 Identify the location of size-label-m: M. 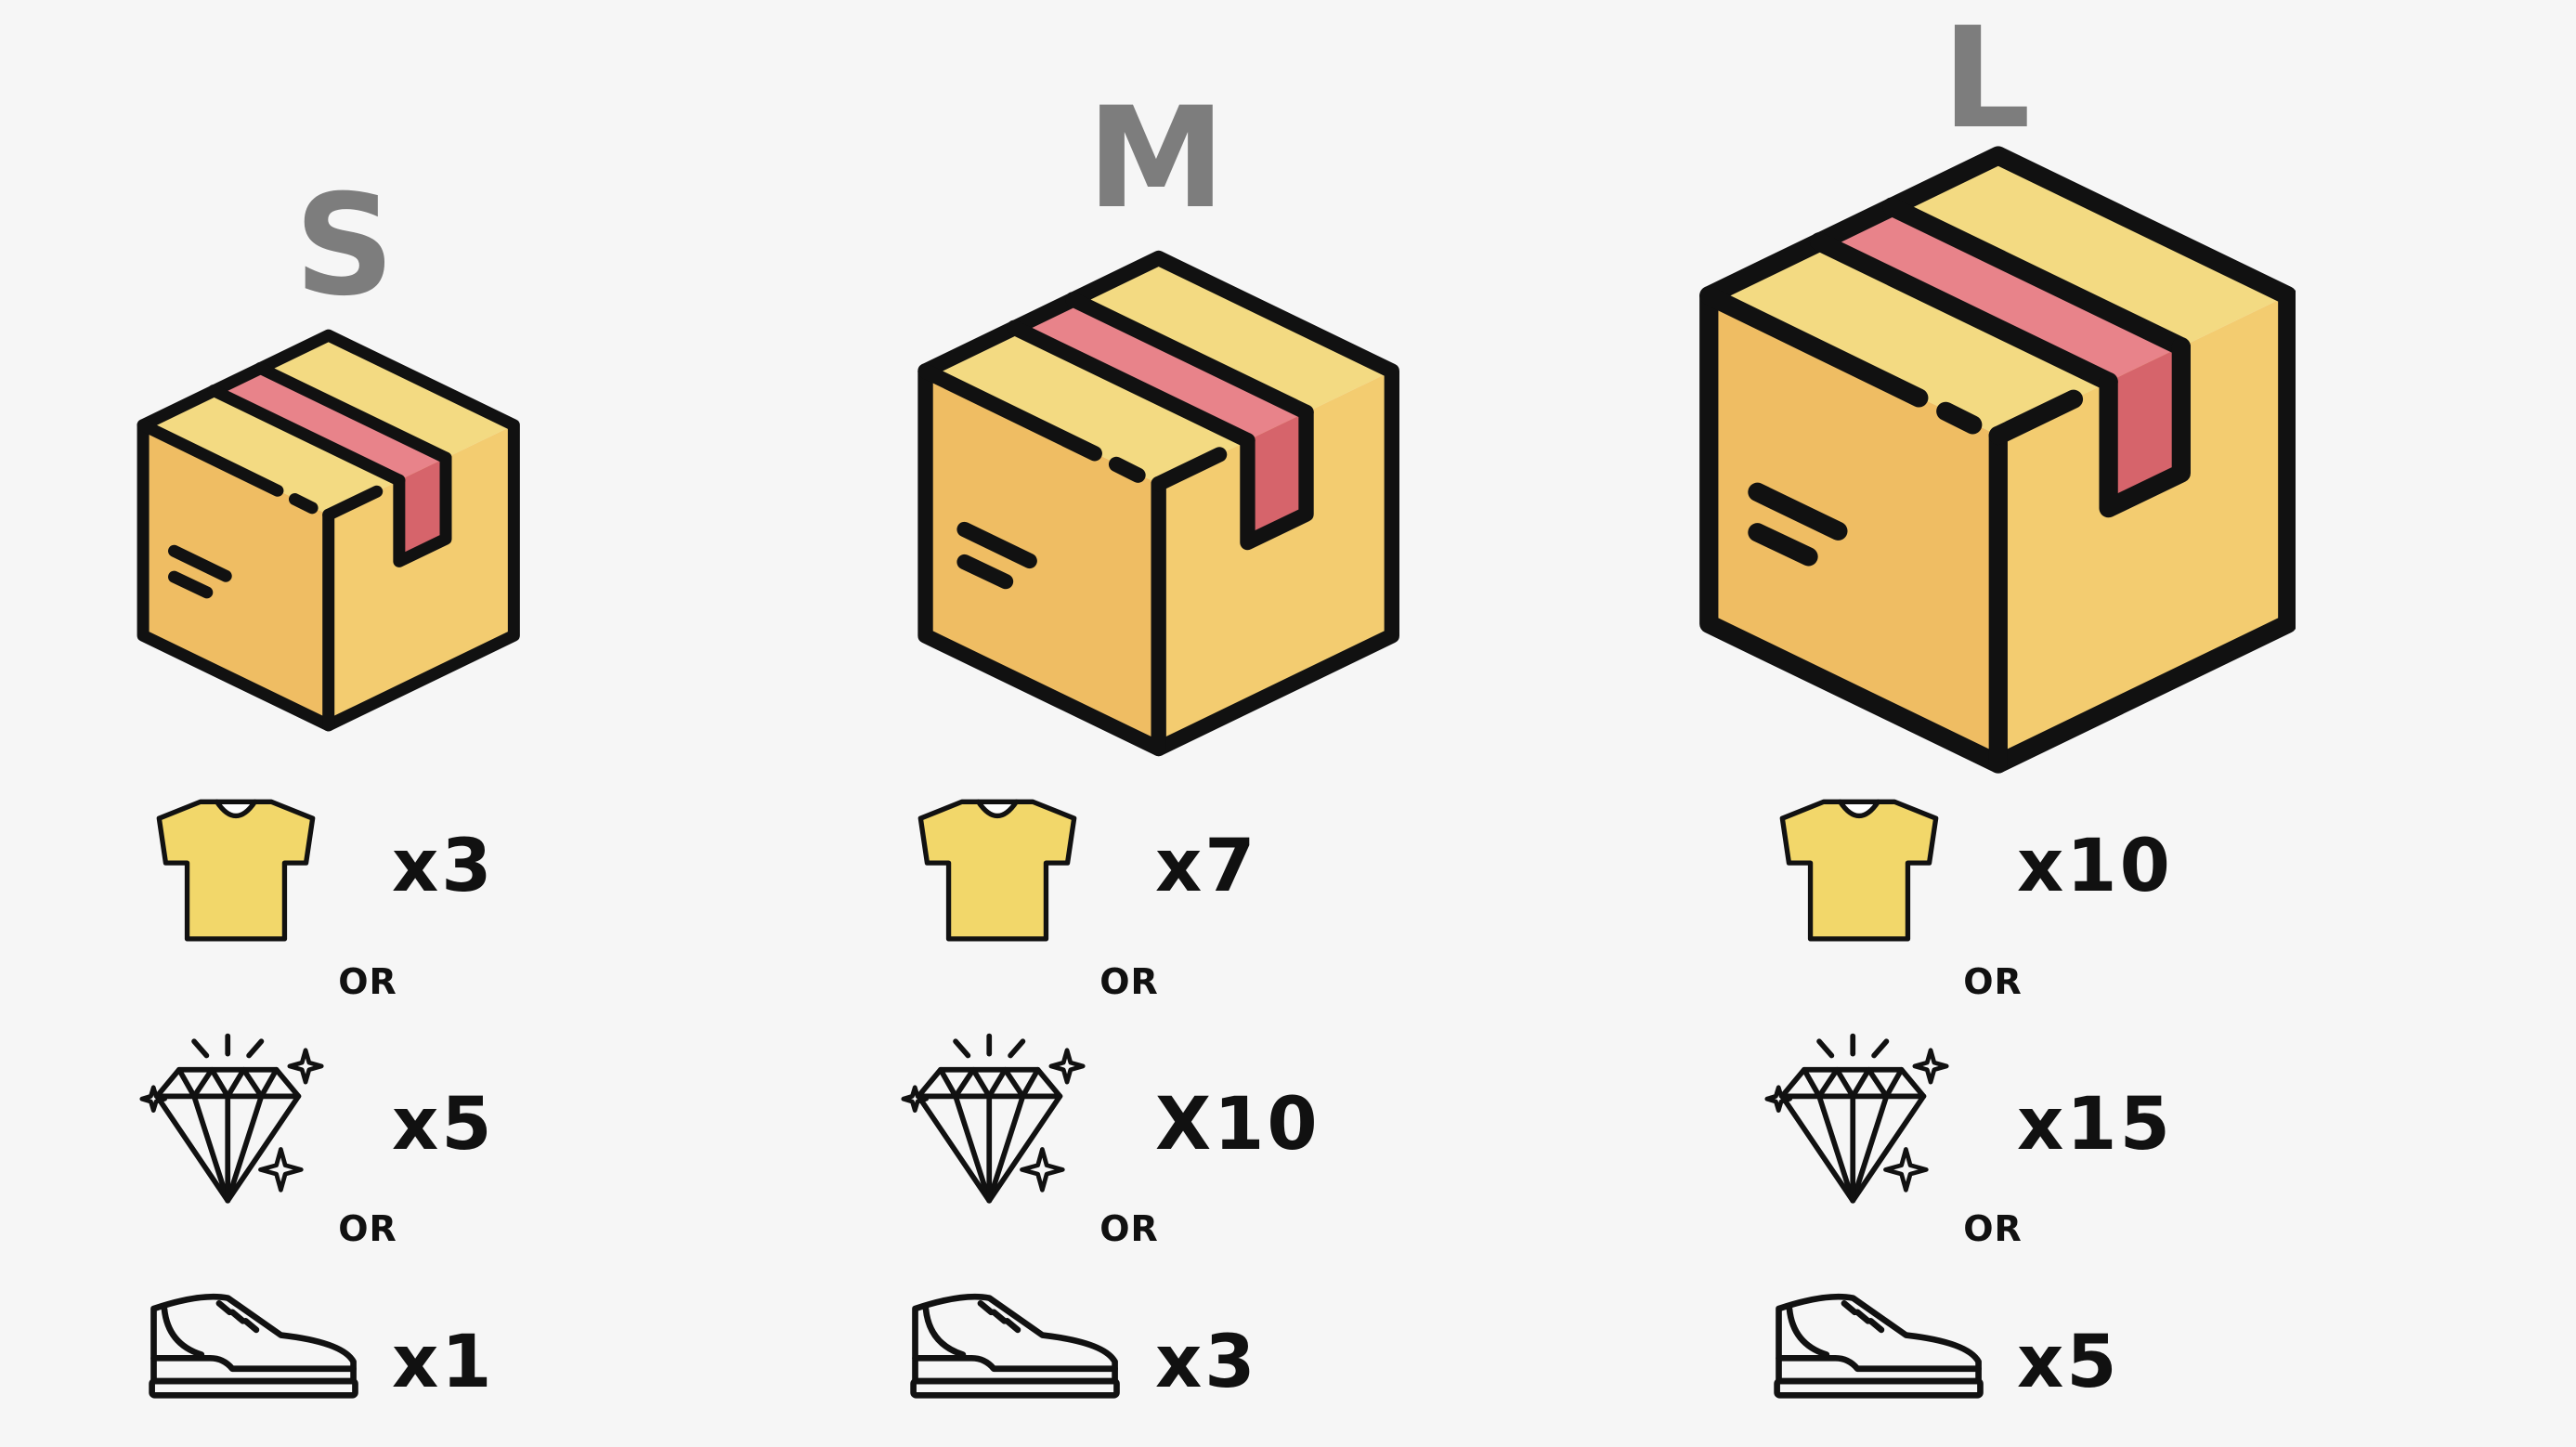
(1157, 159).